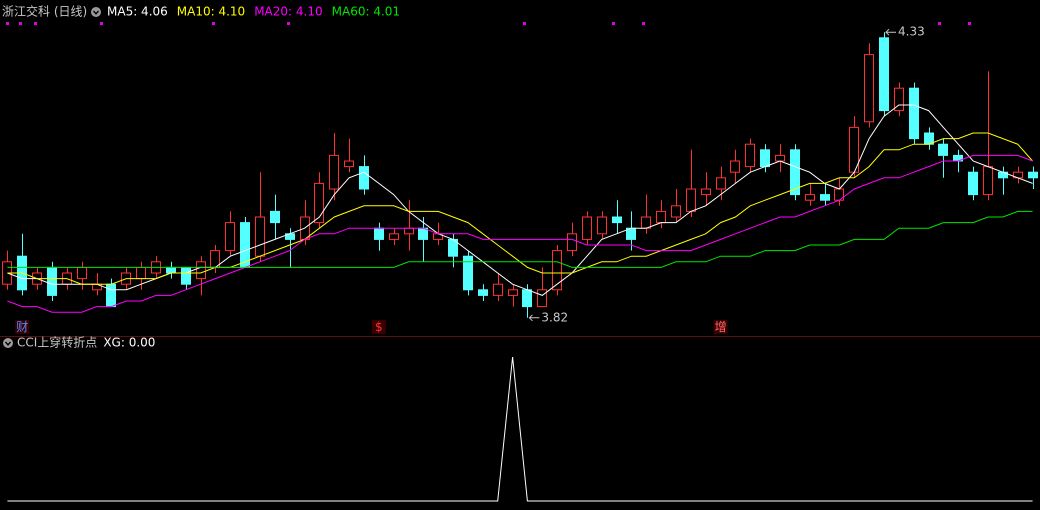 Image resolution: width=1040 pixels, height=510 pixels. I want to click on event-marker: $, so click(379, 327).